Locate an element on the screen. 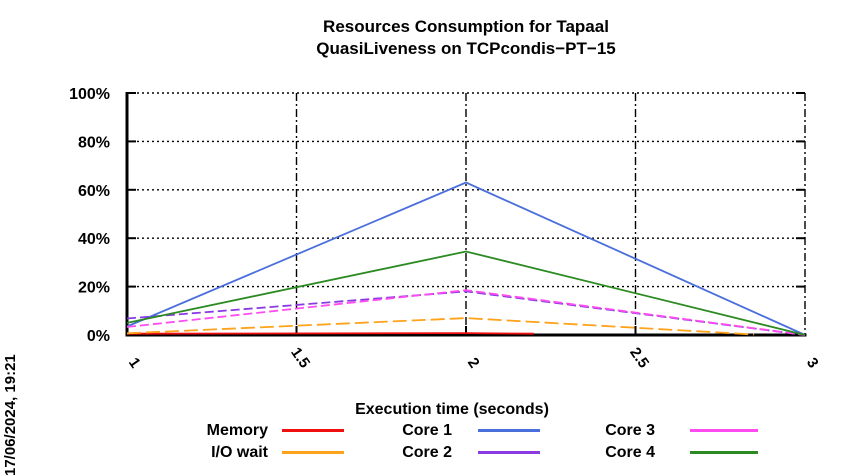 The image size is (850, 475). x-tick-label: 3 is located at coordinates (812, 363).